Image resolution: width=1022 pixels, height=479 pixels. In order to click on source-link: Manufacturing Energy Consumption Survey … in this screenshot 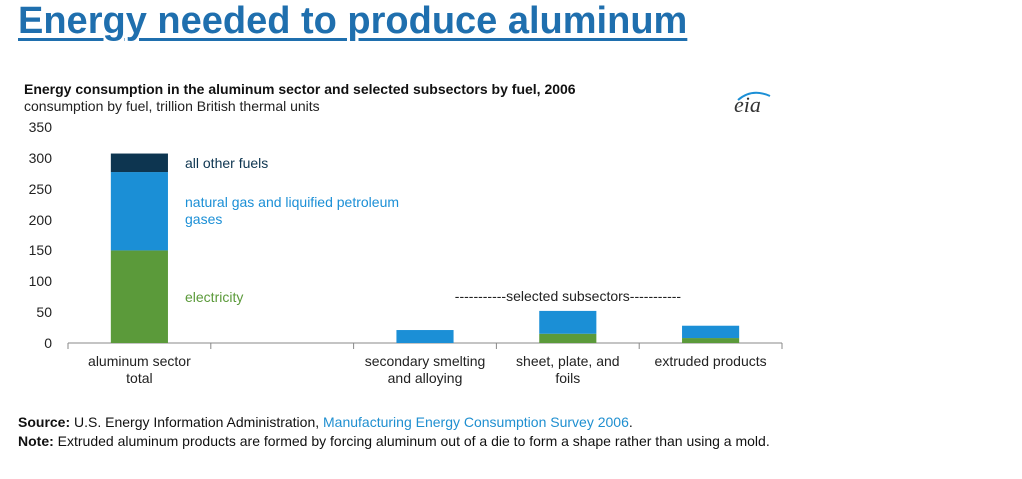, I will do `click(476, 422)`.